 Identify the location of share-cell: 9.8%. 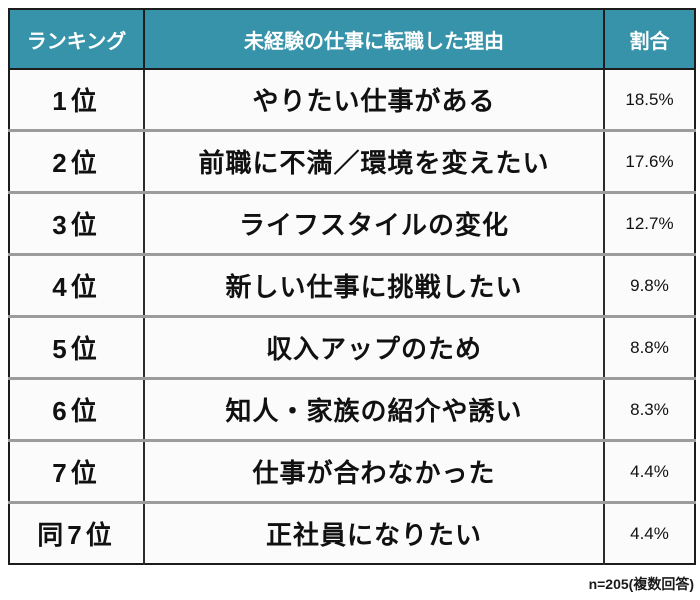
(649, 285).